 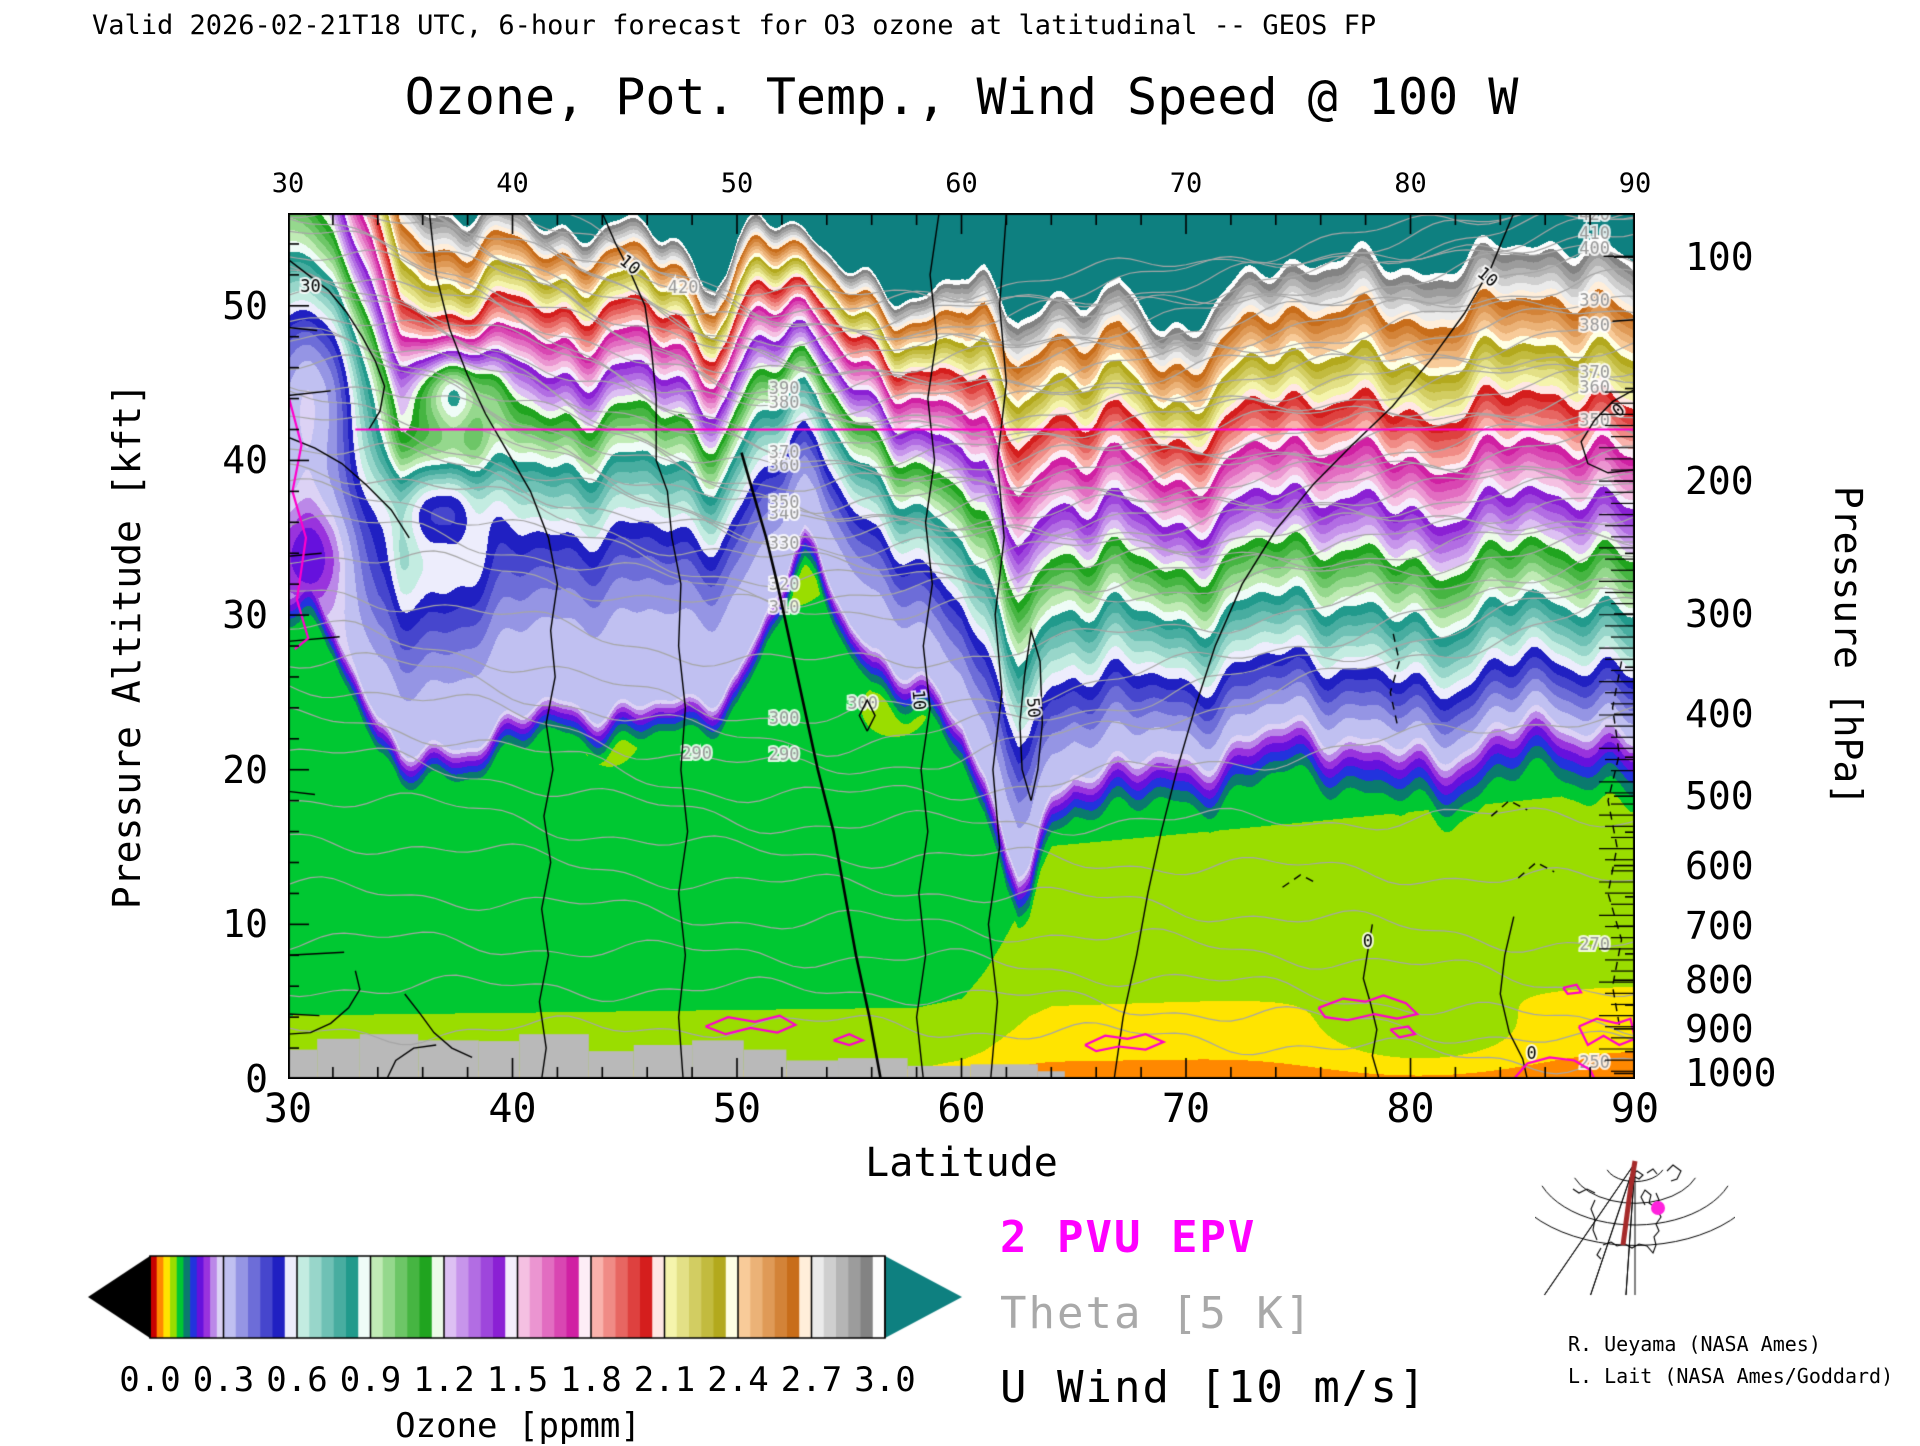 I want to click on y-tick-label-kft: 30, so click(x=245, y=615).